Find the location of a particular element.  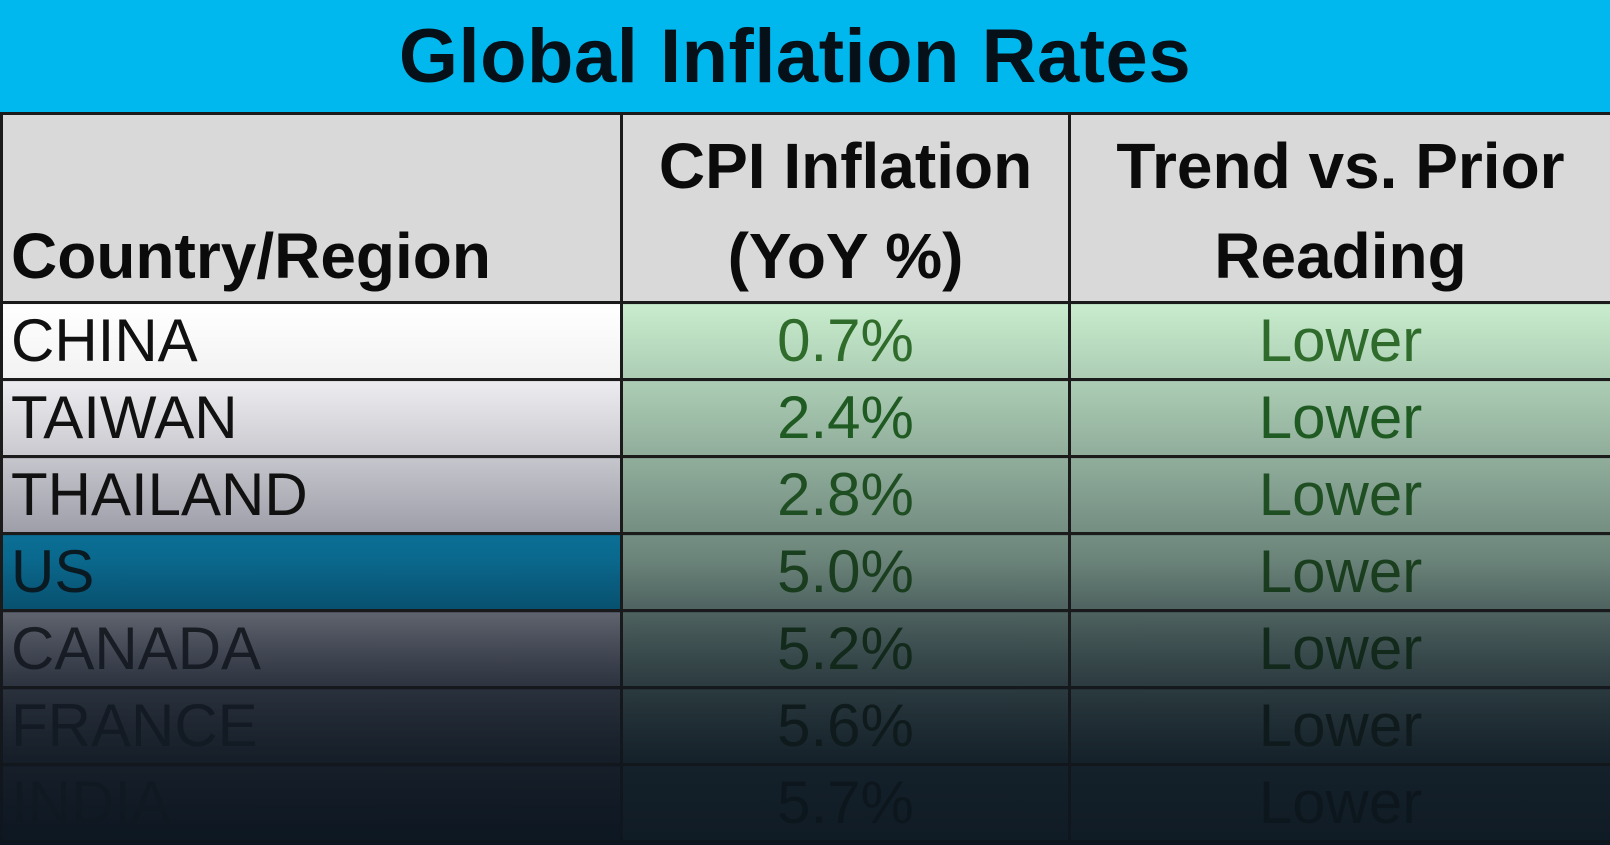

cpi-value-cell: 2.8% is located at coordinates (845, 495).